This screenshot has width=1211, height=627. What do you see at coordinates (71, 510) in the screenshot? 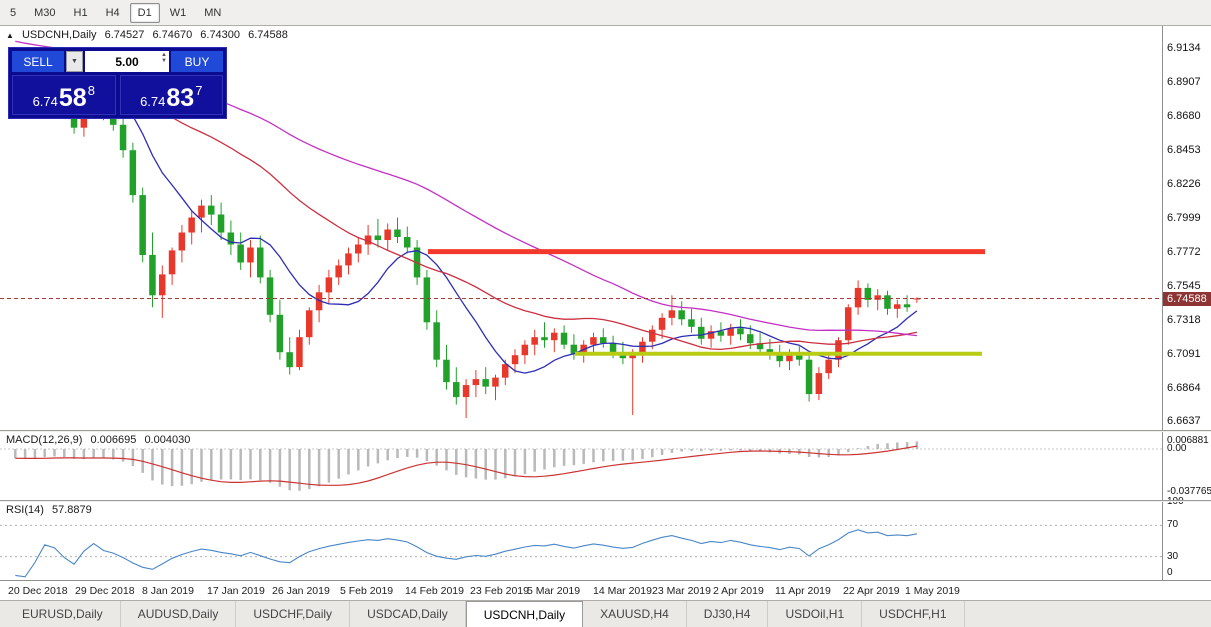
I see `rsi-value: 57.8879` at bounding box center [71, 510].